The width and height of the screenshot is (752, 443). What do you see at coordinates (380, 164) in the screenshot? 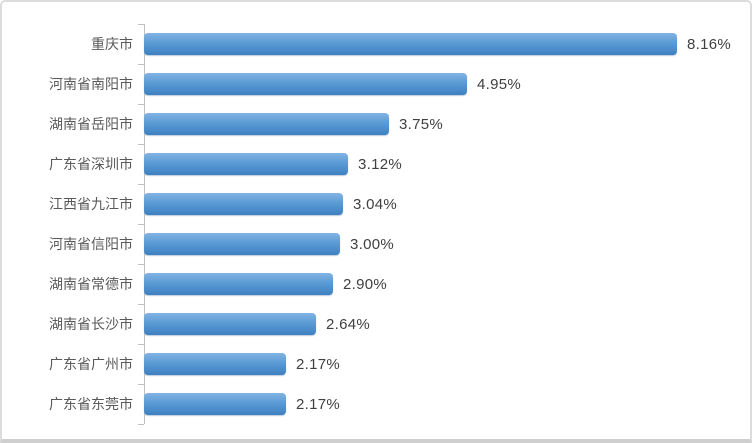
I see `value-label: 3.12%` at bounding box center [380, 164].